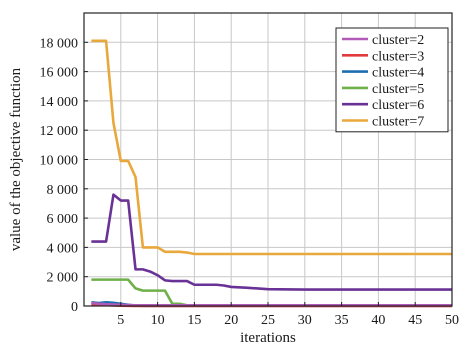 This screenshot has height=346, width=461. I want to click on y-axis-label: value of the objective function, so click(16, 159).